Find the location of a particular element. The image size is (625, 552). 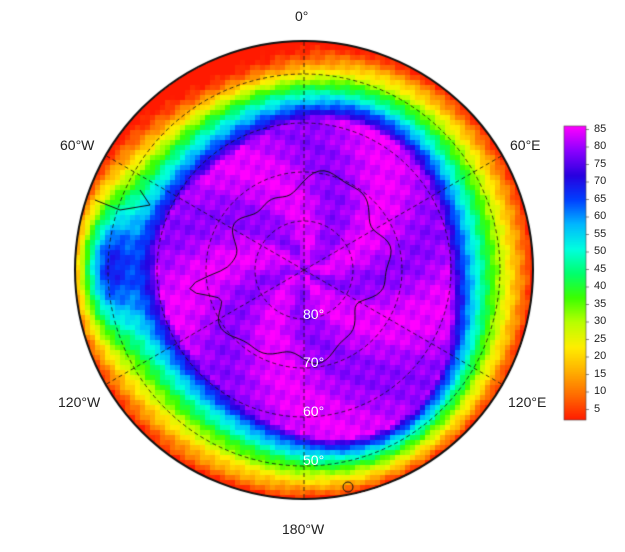

colorbar-tick-65: 65 is located at coordinates (600, 198).